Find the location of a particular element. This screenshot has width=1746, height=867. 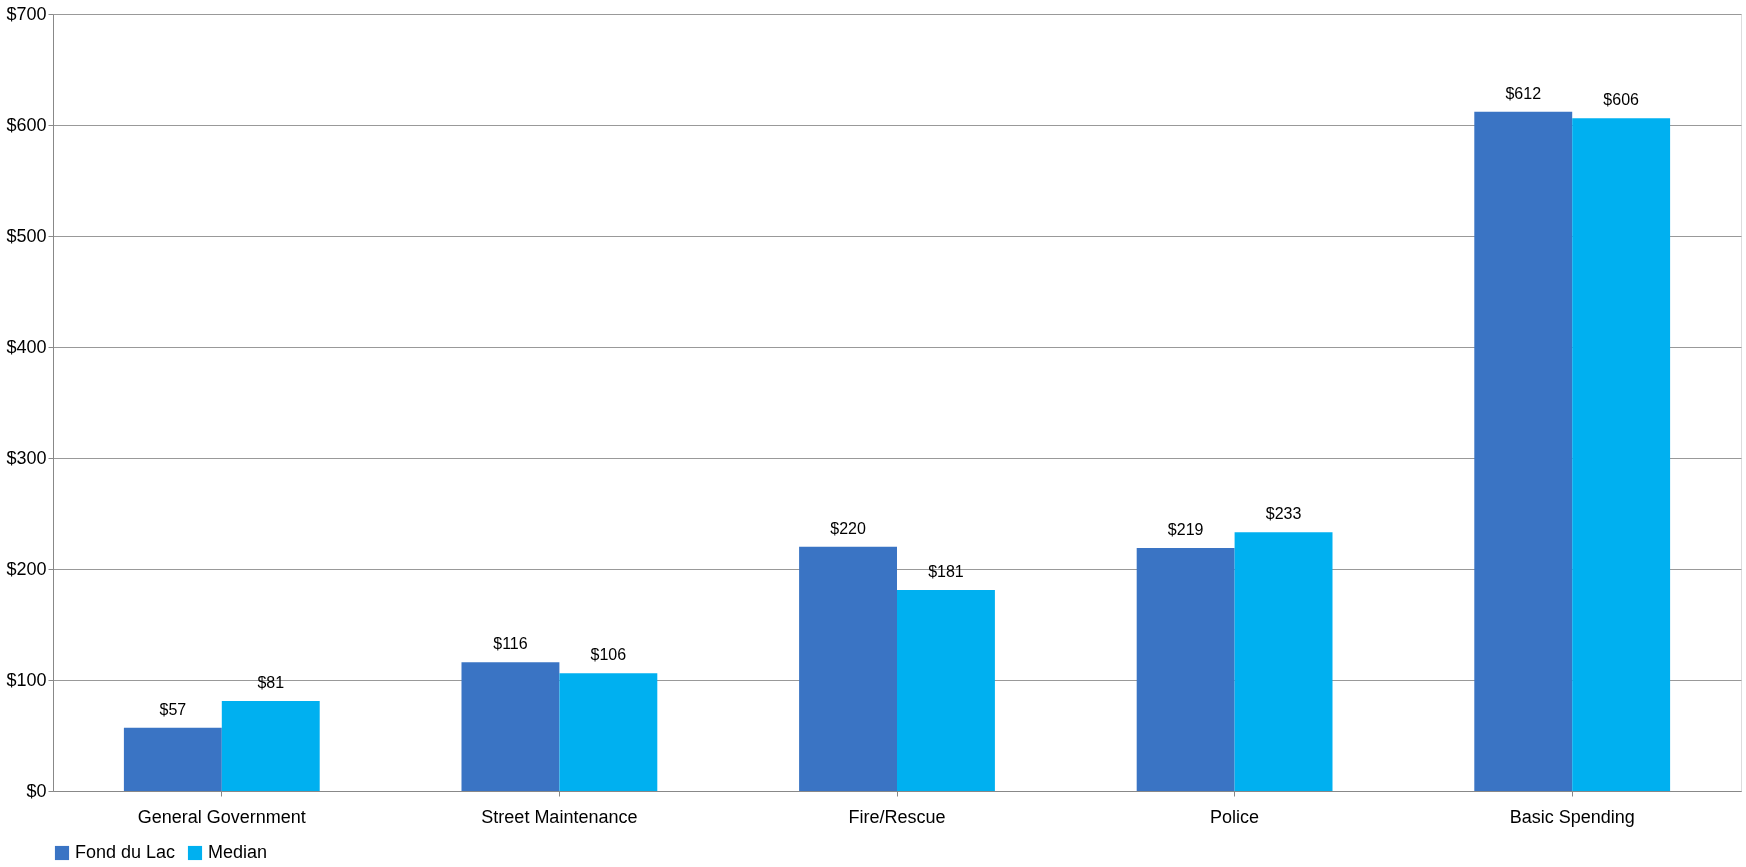

data-label: $57 is located at coordinates (173, 709).